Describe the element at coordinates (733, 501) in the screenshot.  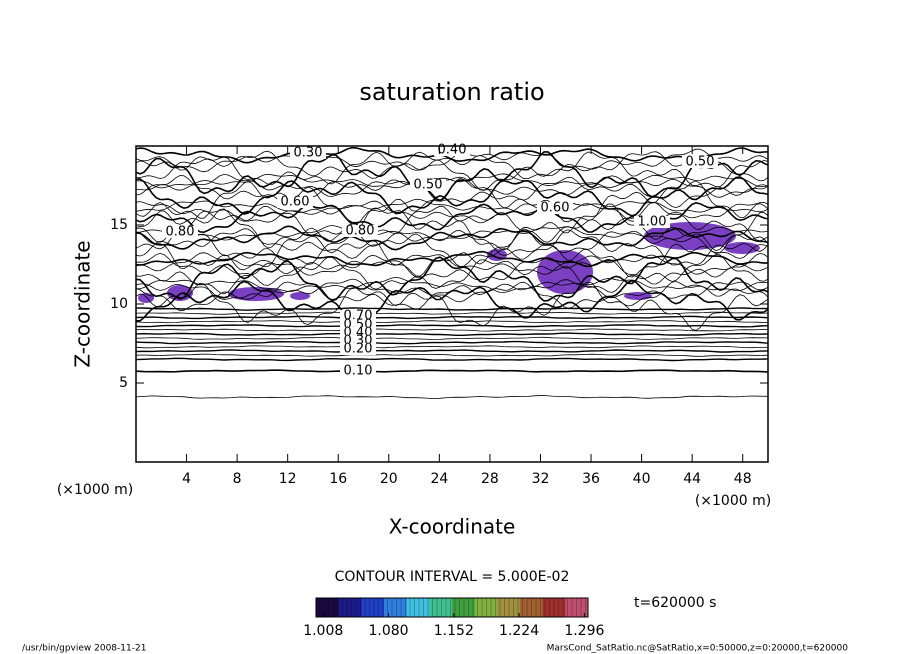
I see `x-unit: (×1000 m)` at that location.